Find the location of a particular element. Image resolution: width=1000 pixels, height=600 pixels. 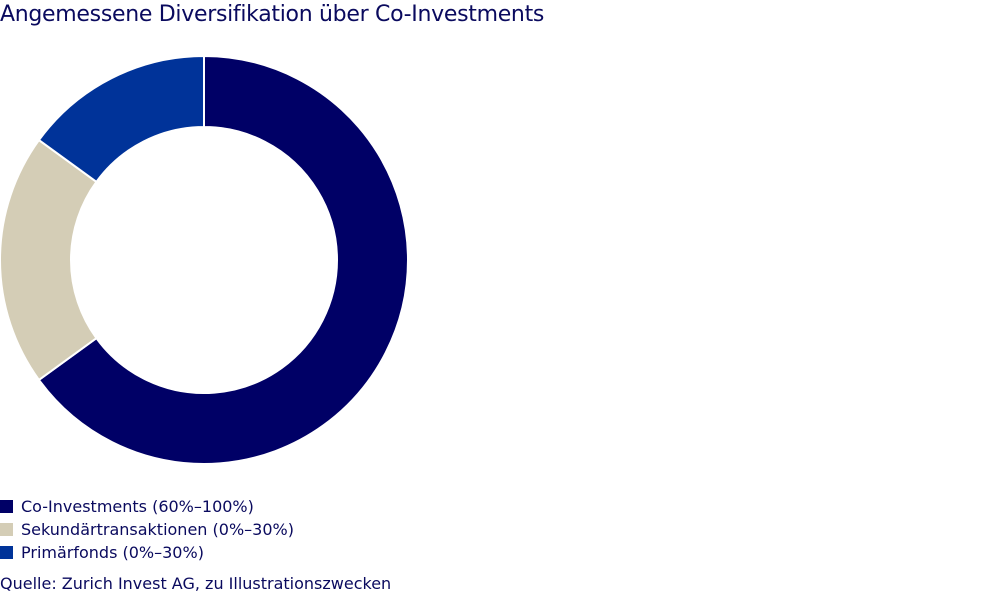

legend-item-co-investments: Co-Investments (60%–100%) is located at coordinates (147, 506).